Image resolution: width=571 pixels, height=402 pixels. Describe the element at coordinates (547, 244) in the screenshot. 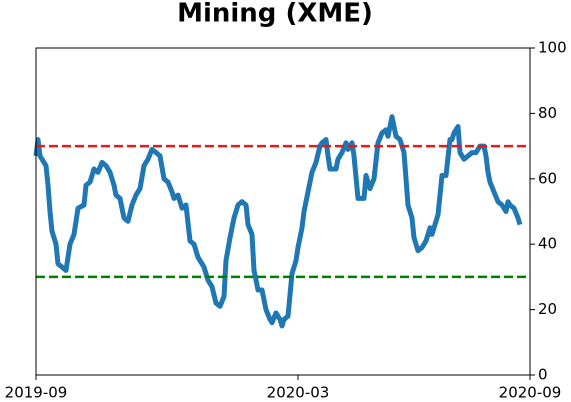

I see `y-tick-label: 40` at that location.